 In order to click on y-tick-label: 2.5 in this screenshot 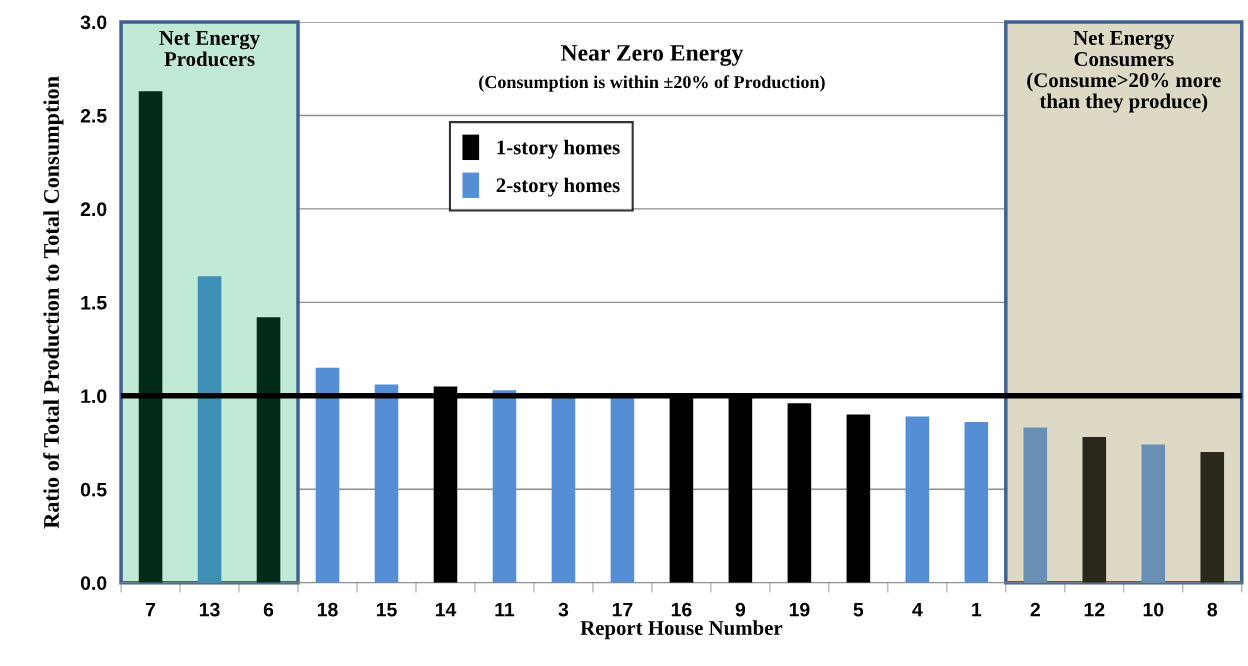, I will do `click(93, 115)`.